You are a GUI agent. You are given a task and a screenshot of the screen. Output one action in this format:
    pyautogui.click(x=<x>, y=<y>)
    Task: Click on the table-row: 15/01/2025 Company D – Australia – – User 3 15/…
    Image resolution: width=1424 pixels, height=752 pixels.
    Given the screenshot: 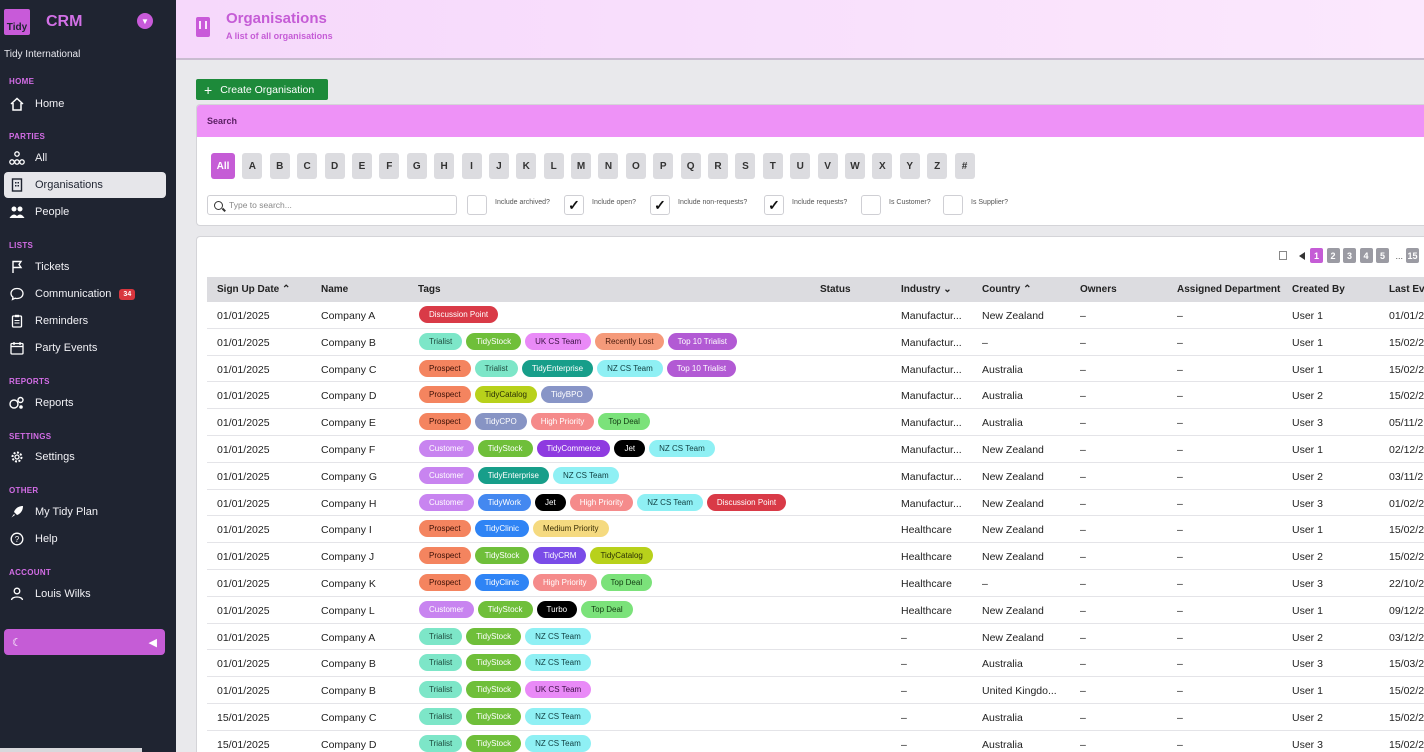 What is the action you would take?
    pyautogui.click(x=815, y=741)
    